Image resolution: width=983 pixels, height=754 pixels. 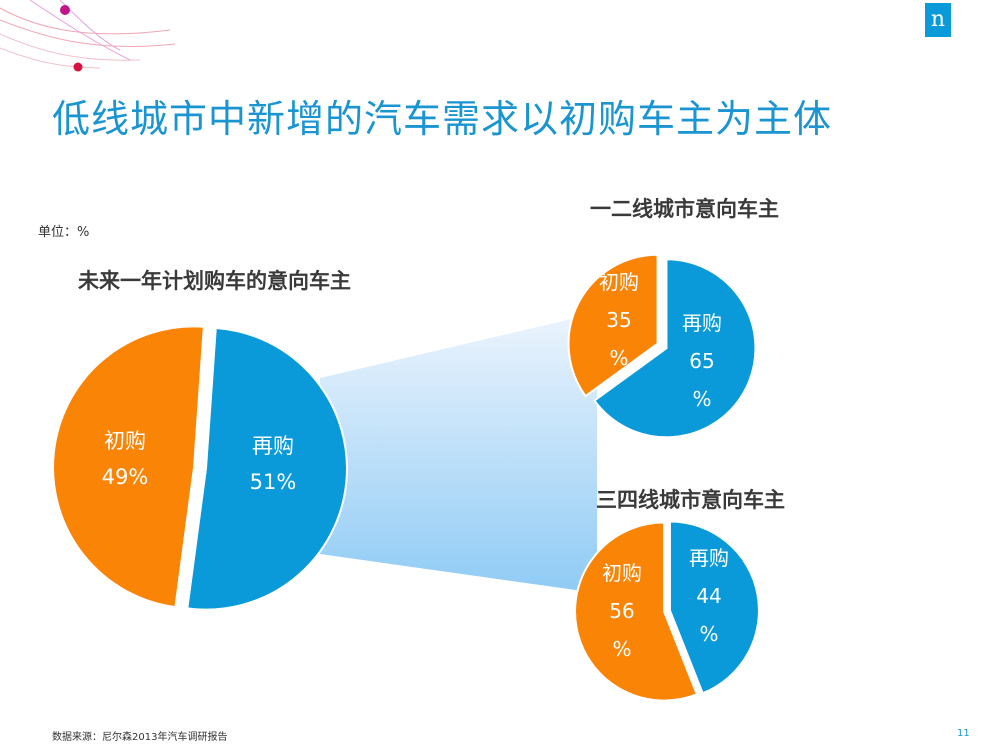 I want to click on tier34-slice-repurchase, so click(x=714, y=607).